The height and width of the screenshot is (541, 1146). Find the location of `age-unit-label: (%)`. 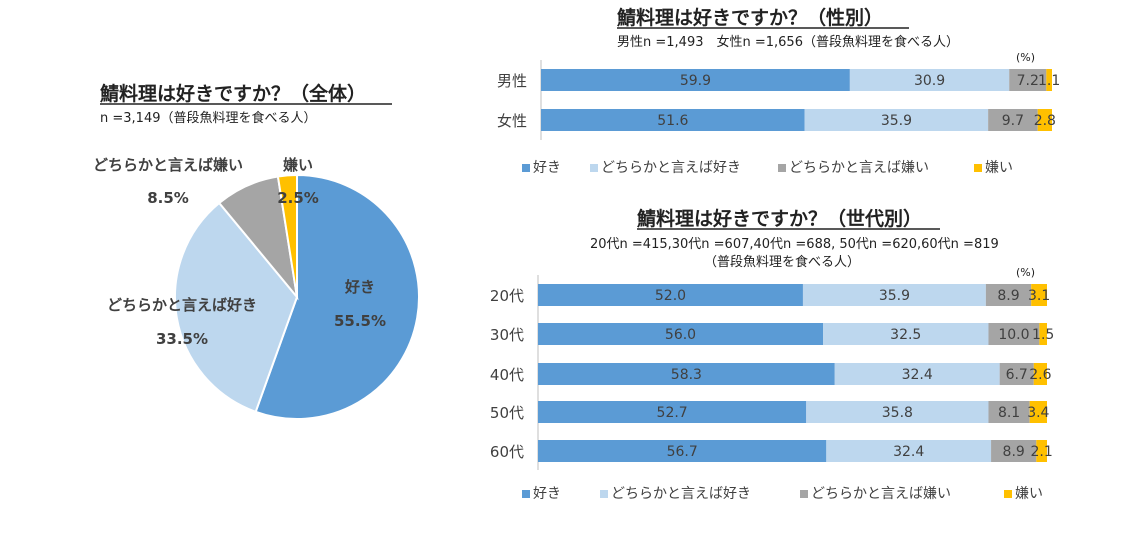

age-unit-label: (%) is located at coordinates (1025, 272).